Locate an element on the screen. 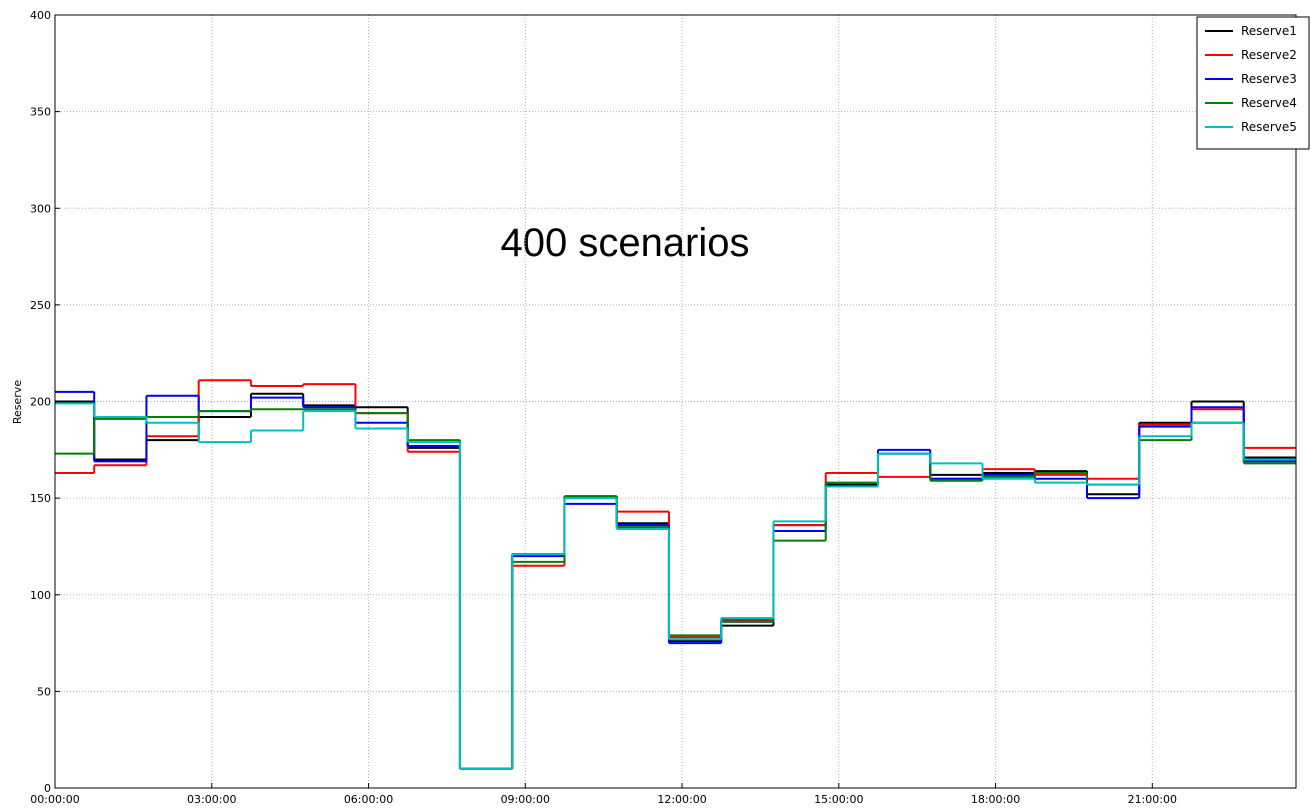 The height and width of the screenshot is (809, 1311). y-tick-label: 100 is located at coordinates (40, 595).